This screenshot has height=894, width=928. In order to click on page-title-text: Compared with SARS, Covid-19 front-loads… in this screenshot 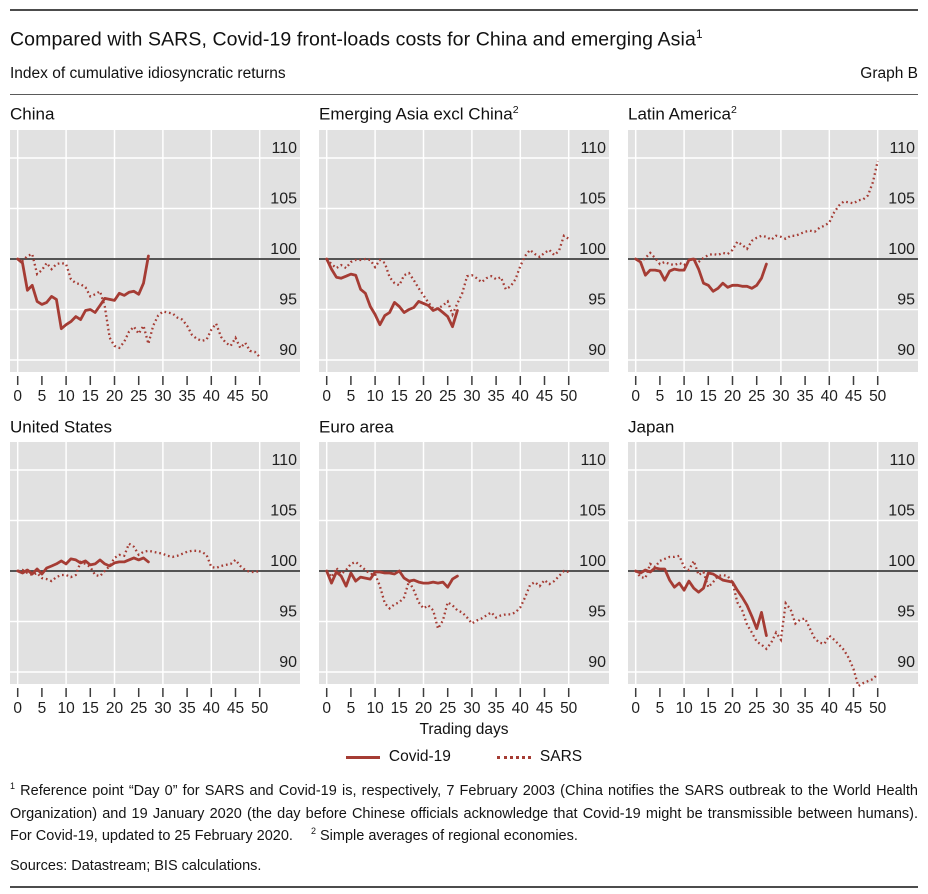, I will do `click(353, 39)`.